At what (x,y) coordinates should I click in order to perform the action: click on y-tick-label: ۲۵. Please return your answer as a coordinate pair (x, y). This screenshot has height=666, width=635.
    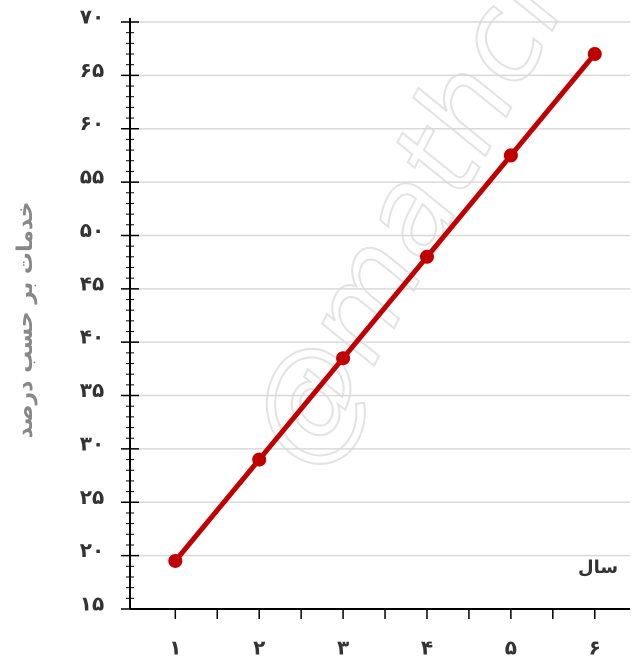
    Looking at the image, I should click on (92, 497).